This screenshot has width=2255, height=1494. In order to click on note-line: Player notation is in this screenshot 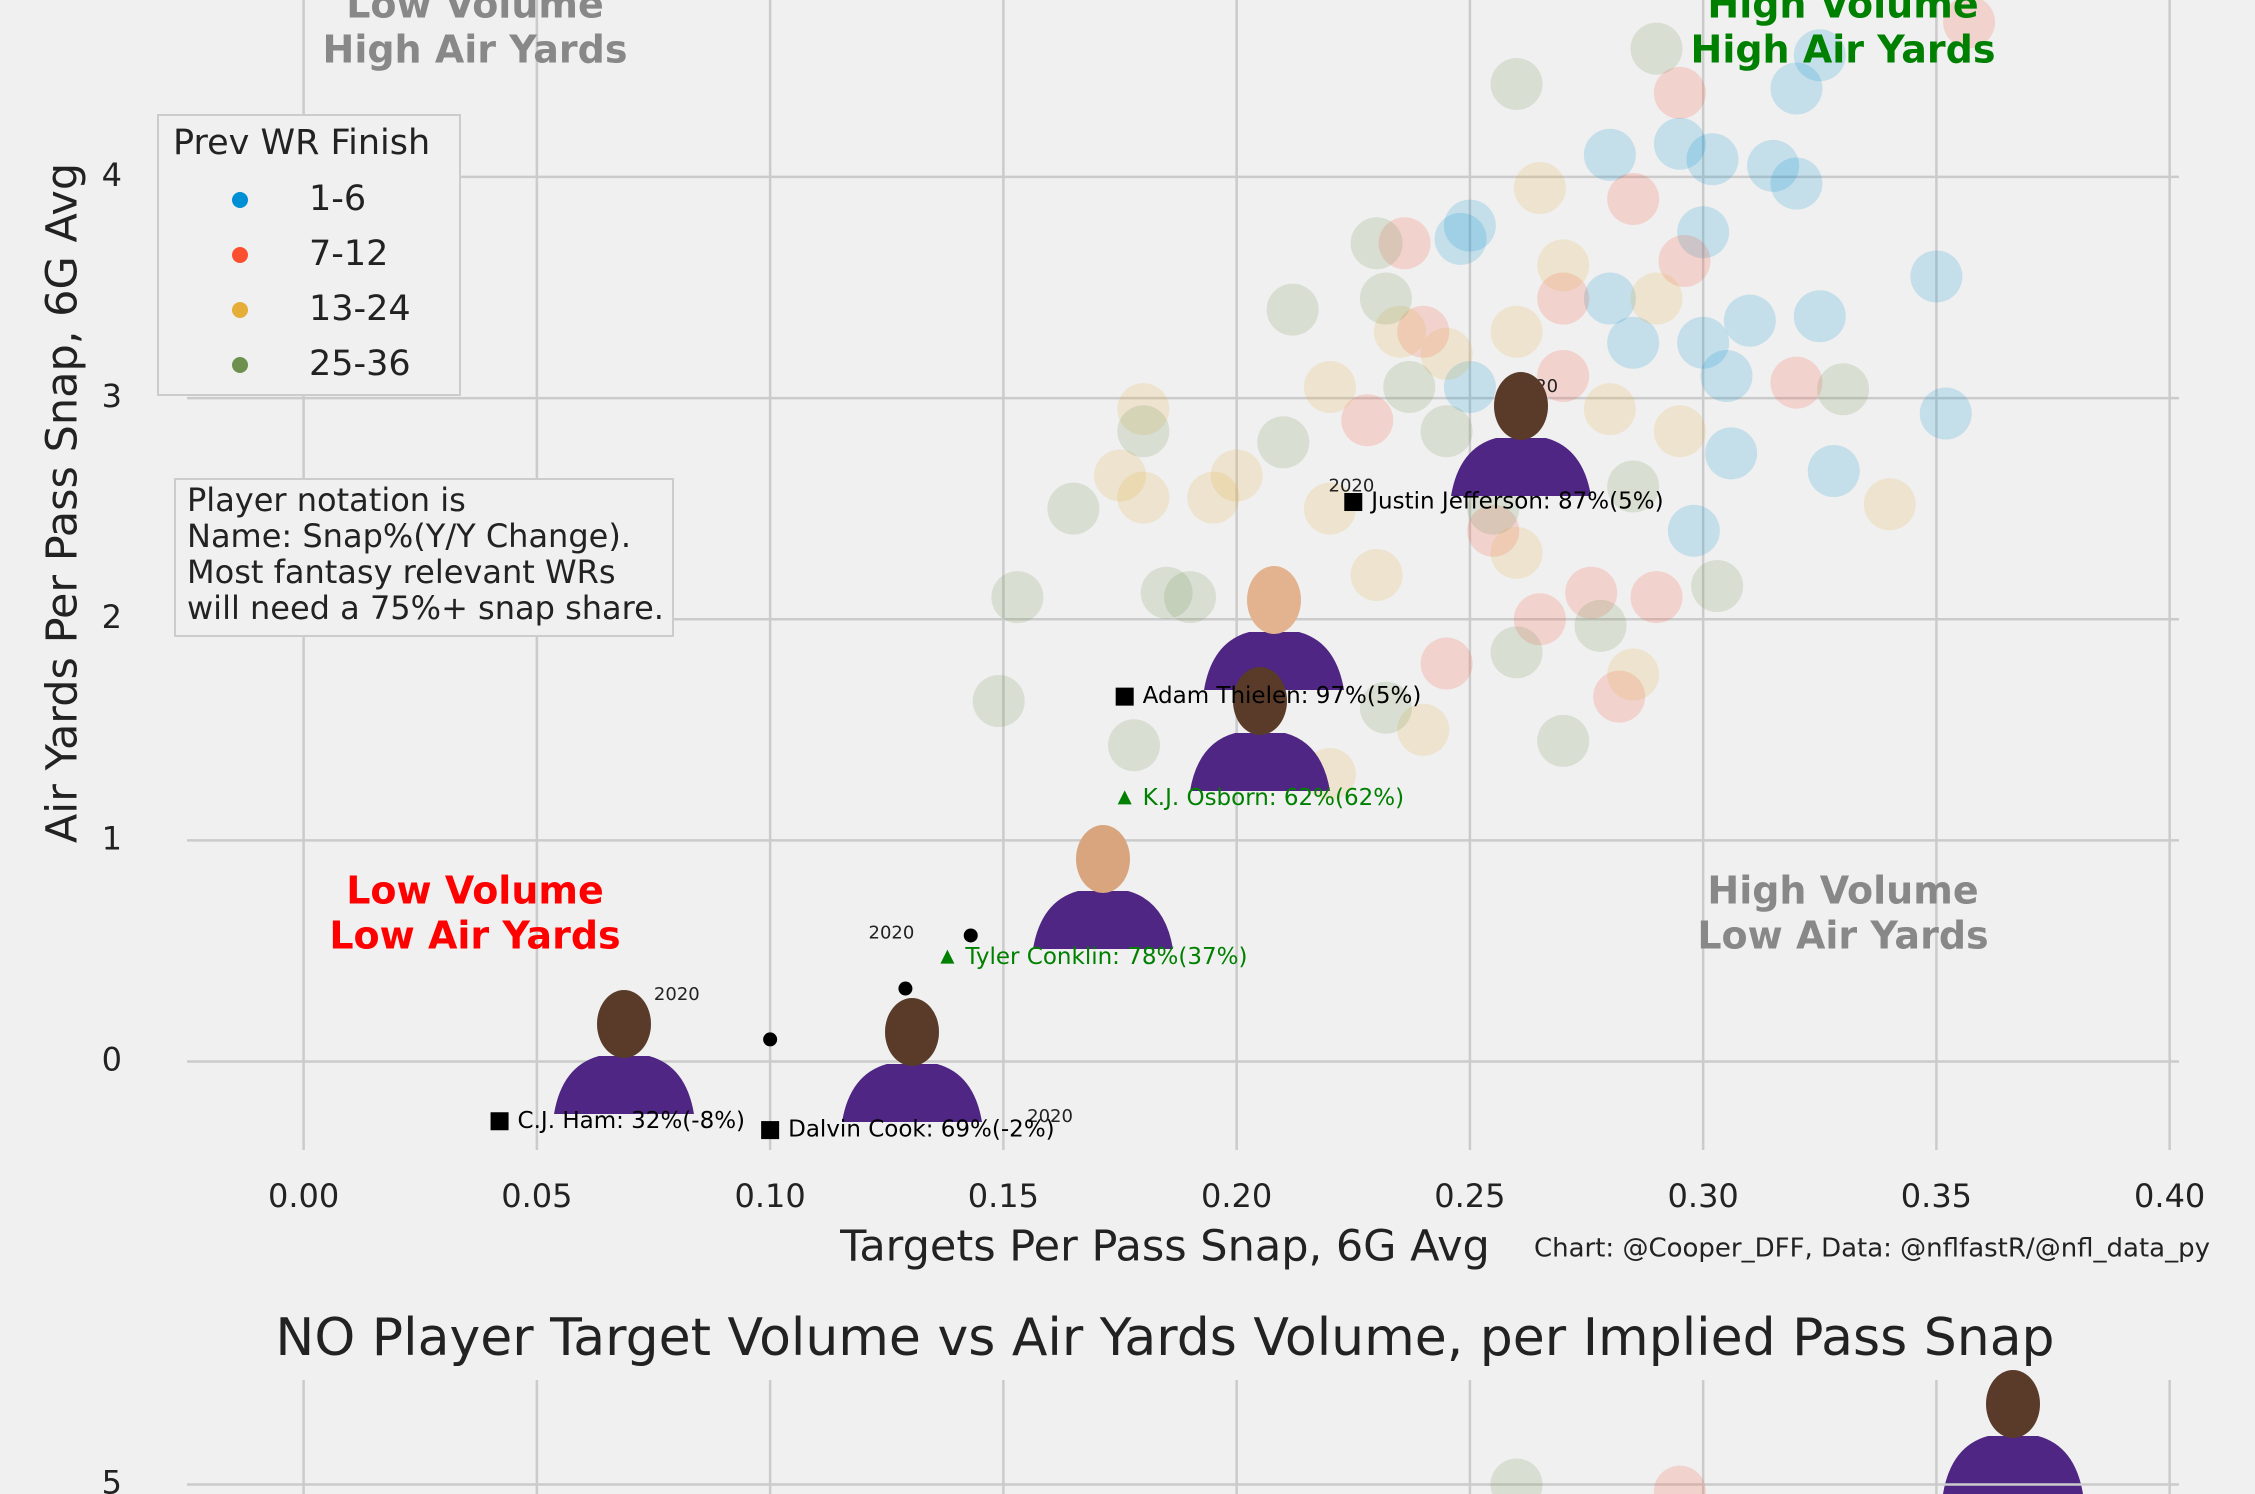, I will do `click(326, 500)`.